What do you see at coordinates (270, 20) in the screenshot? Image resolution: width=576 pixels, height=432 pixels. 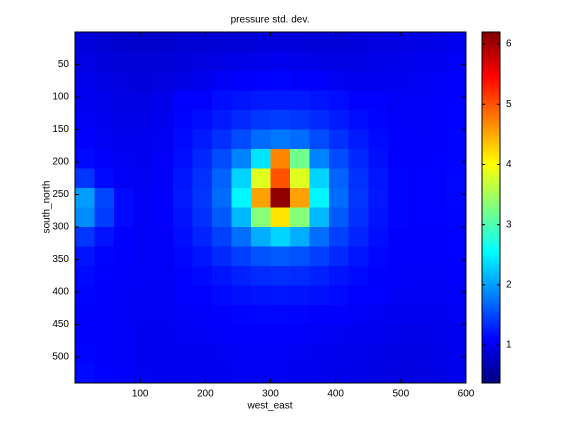 I see `chart-title: pressure std. dev.` at bounding box center [270, 20].